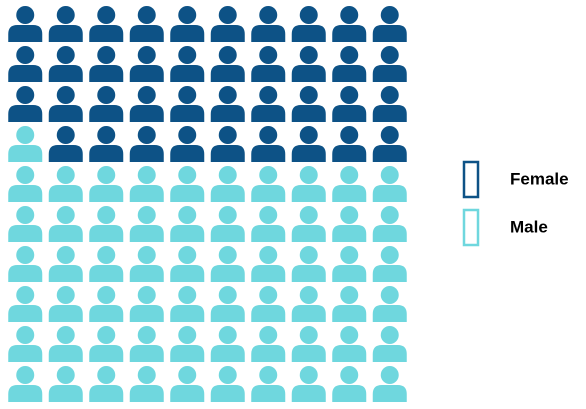 The width and height of the screenshot is (586, 409). I want to click on legend-label: Male, so click(529, 226).